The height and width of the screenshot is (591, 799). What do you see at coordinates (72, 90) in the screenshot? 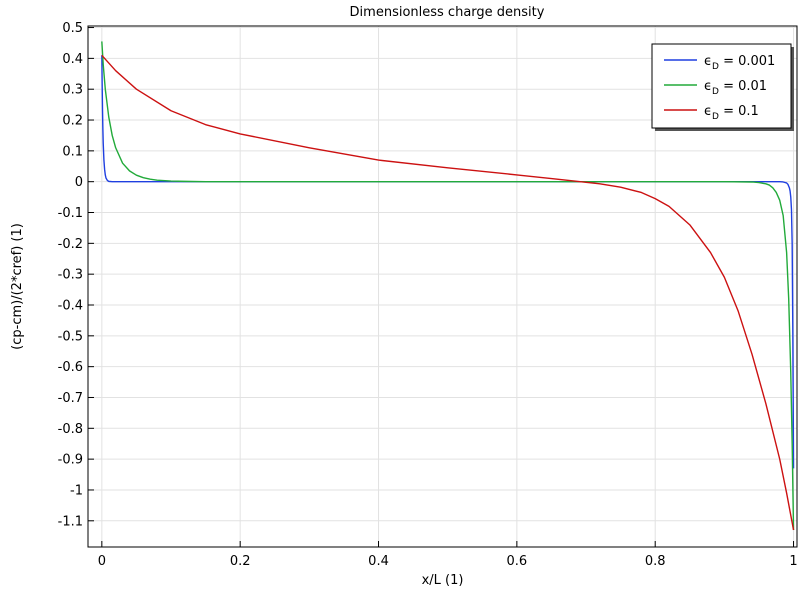
I see `y-tick-label: 0.3` at bounding box center [72, 90].